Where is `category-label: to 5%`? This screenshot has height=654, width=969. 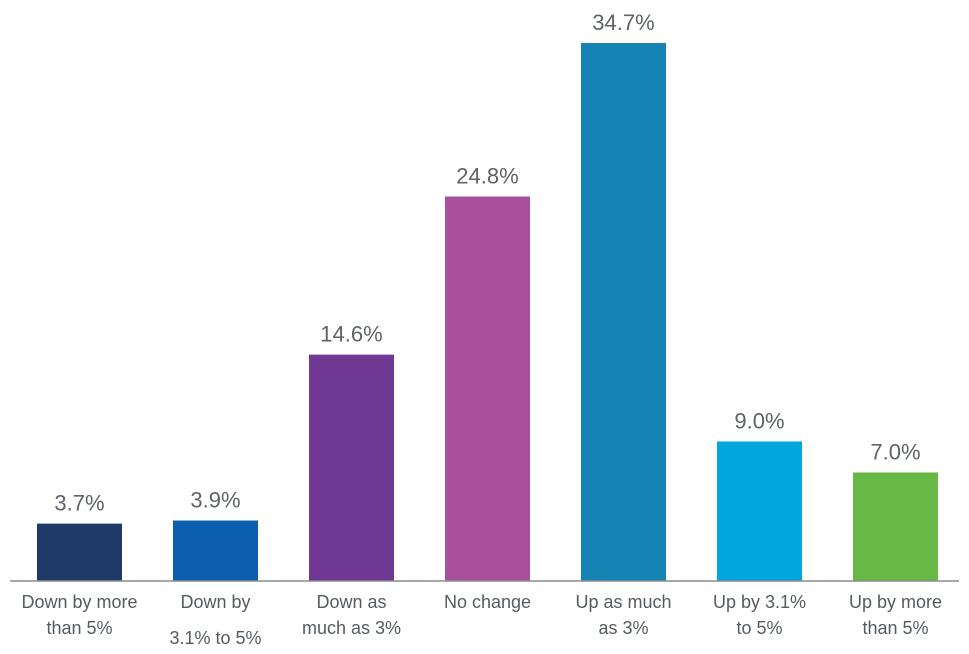 category-label: to 5% is located at coordinates (759, 628).